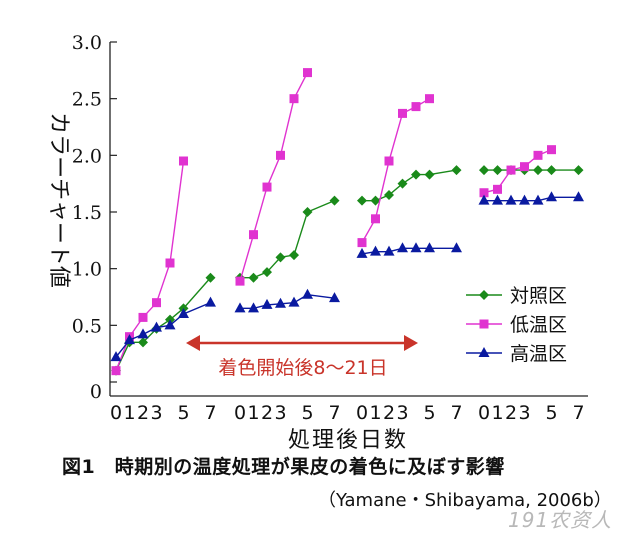  I want to click on x-axis-label: 処理後日数, so click(348, 440).